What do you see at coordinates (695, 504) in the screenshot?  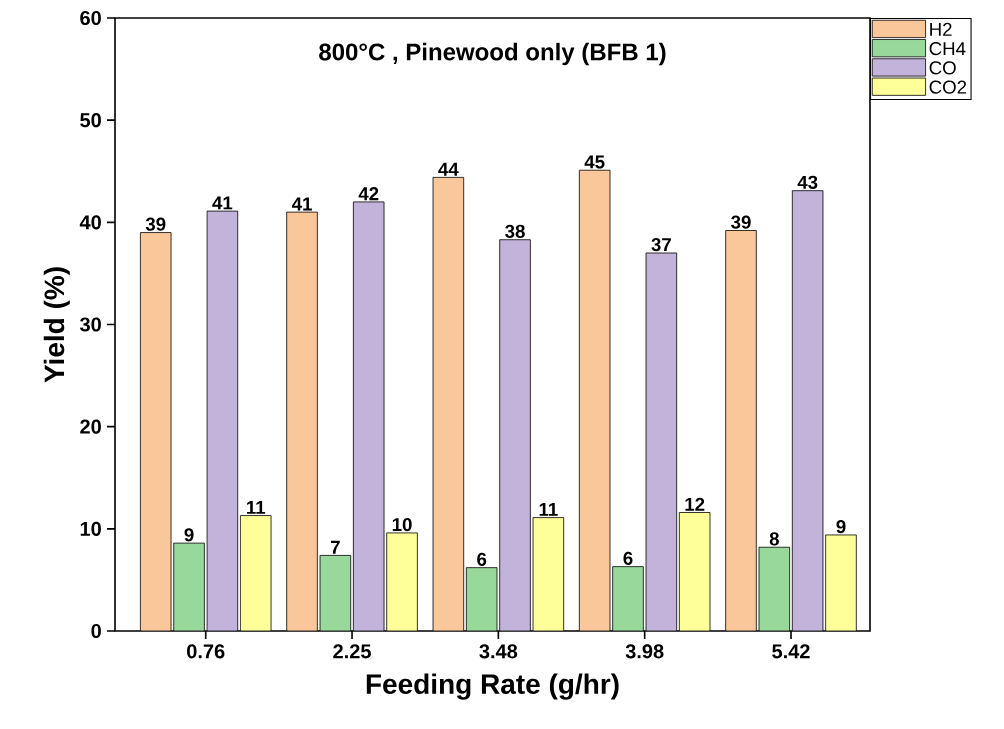 I see `data-label: 12` at bounding box center [695, 504].